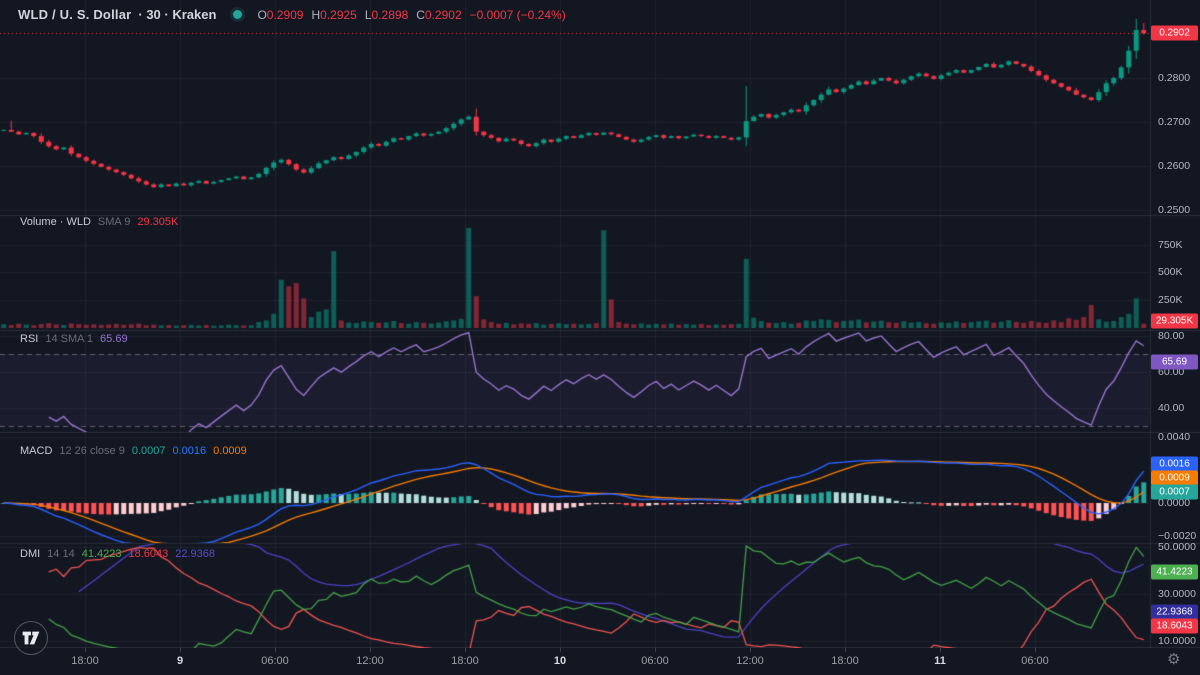 This screenshot has width=1200, height=675. What do you see at coordinates (1174, 659) in the screenshot?
I see `time-axis-settings-gear-icon: ⚙` at bounding box center [1174, 659].